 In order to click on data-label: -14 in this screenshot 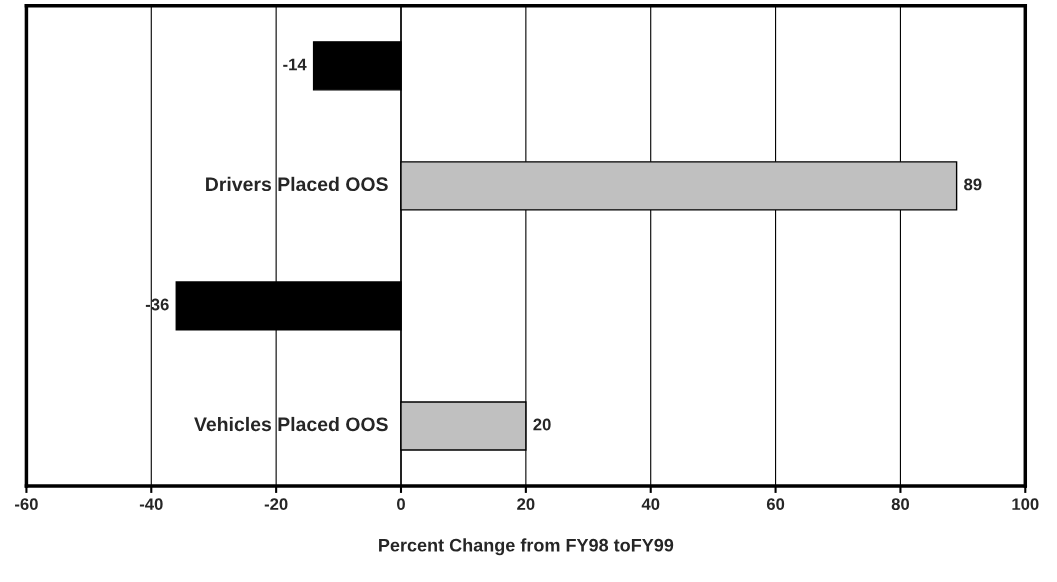, I will do `click(295, 64)`.